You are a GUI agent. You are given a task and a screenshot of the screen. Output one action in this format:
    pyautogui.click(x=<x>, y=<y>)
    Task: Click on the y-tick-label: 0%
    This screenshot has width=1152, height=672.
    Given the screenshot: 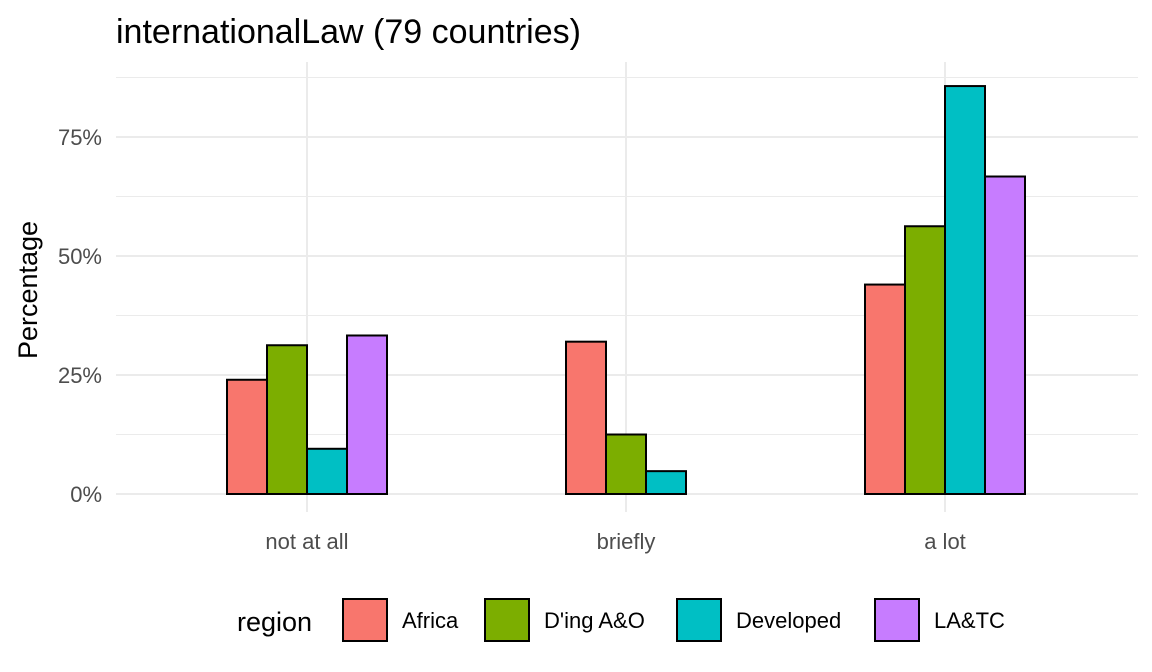 What is the action you would take?
    pyautogui.click(x=86, y=494)
    